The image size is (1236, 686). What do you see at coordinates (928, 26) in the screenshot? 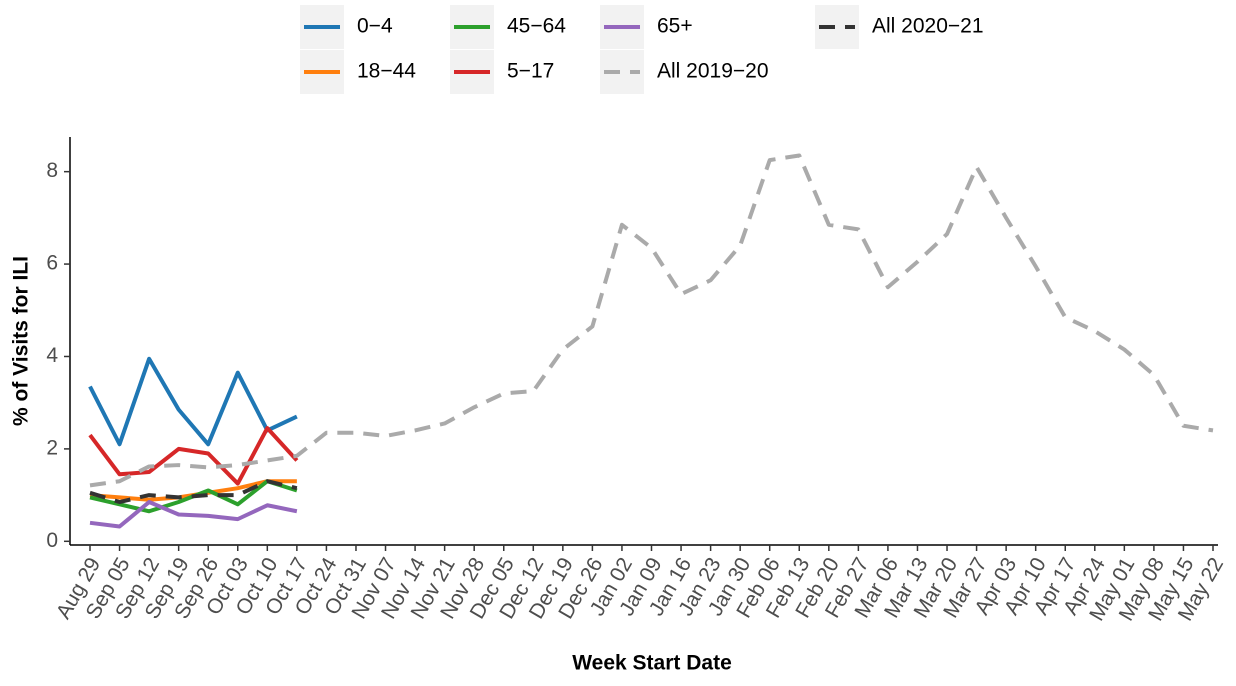
I see `legend-label: All 2020−21` at bounding box center [928, 26].